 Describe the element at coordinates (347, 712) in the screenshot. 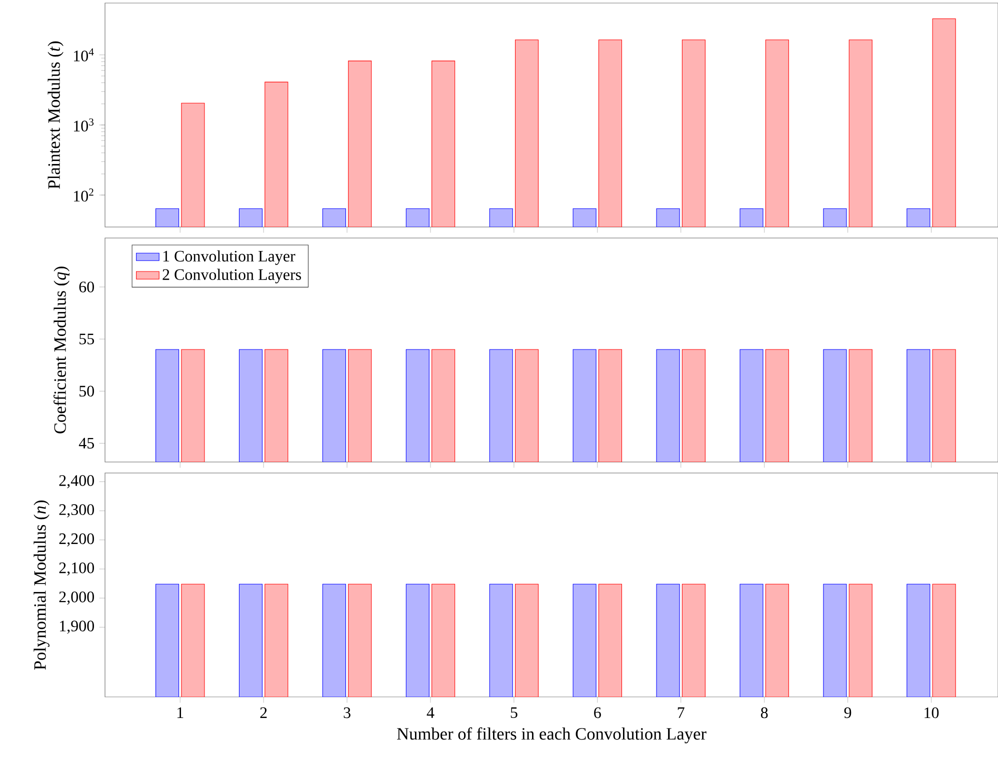

I see `x-tick-label: 3` at that location.